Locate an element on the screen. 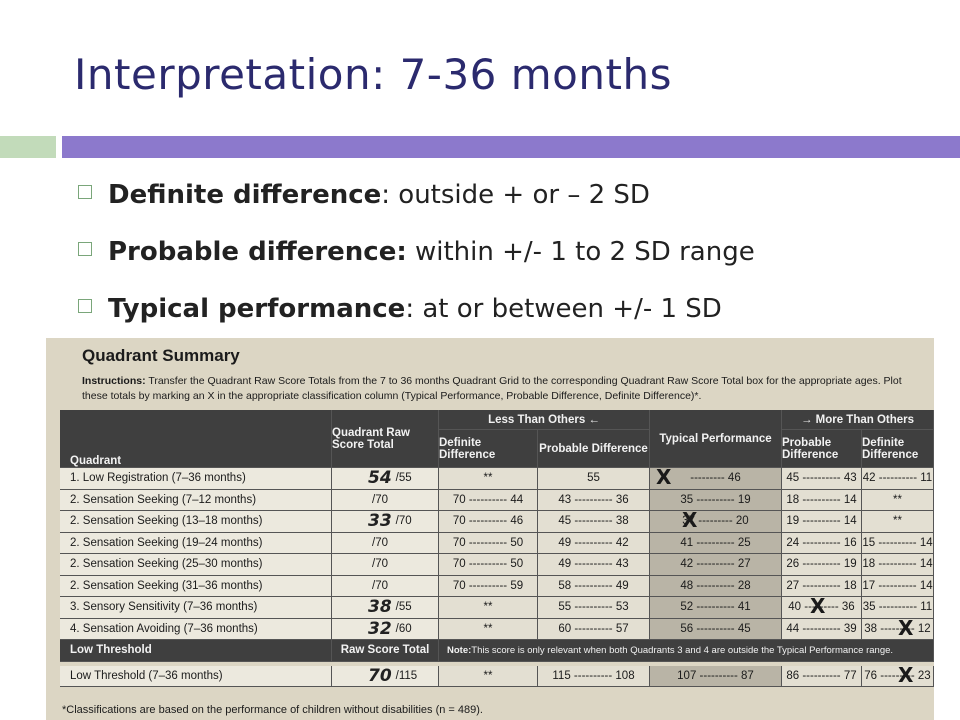  quadrant-row-raw-score: 32/60 is located at coordinates (385, 629).